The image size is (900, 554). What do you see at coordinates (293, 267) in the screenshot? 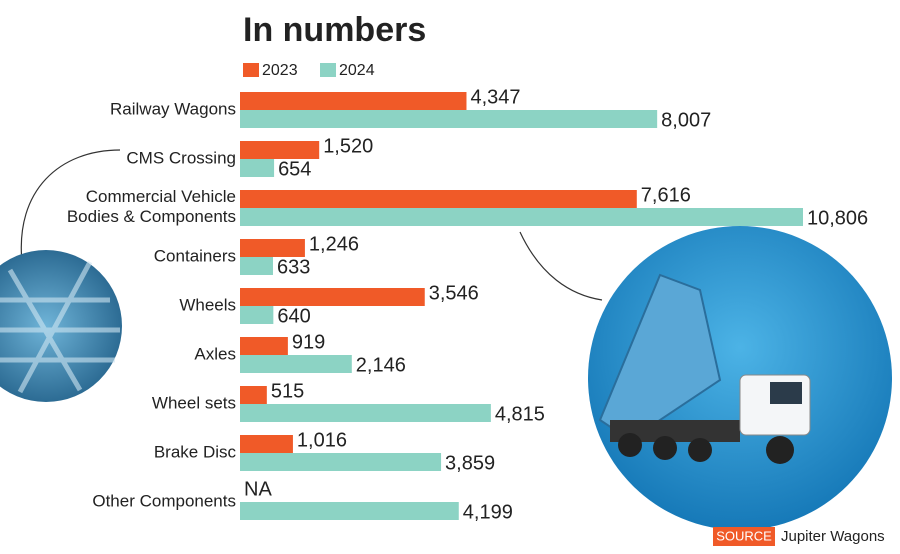
I see `value-label: 633` at bounding box center [293, 267].